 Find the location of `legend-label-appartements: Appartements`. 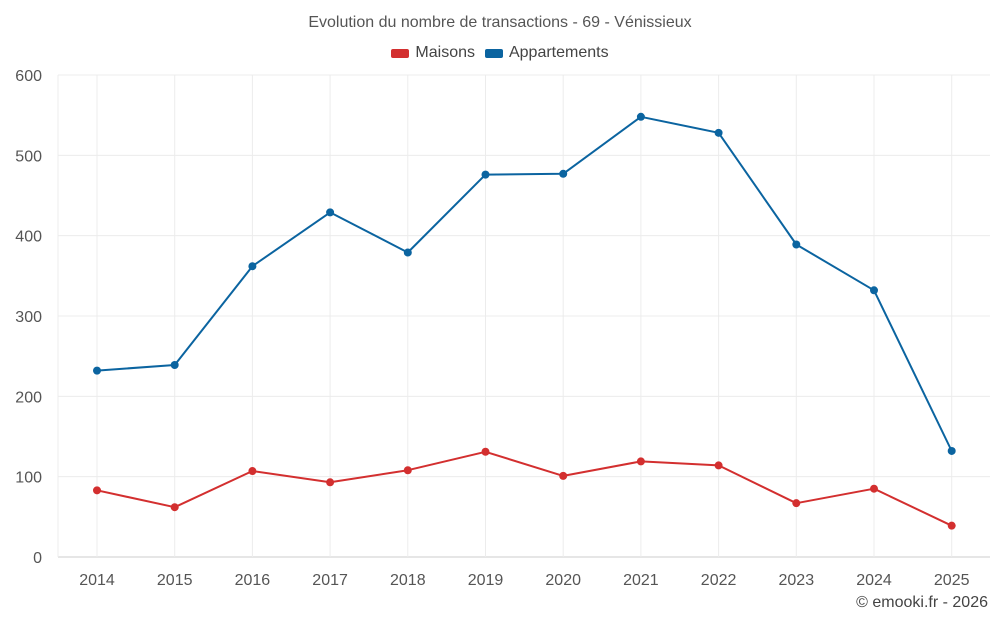

legend-label-appartements: Appartements is located at coordinates (558, 52).